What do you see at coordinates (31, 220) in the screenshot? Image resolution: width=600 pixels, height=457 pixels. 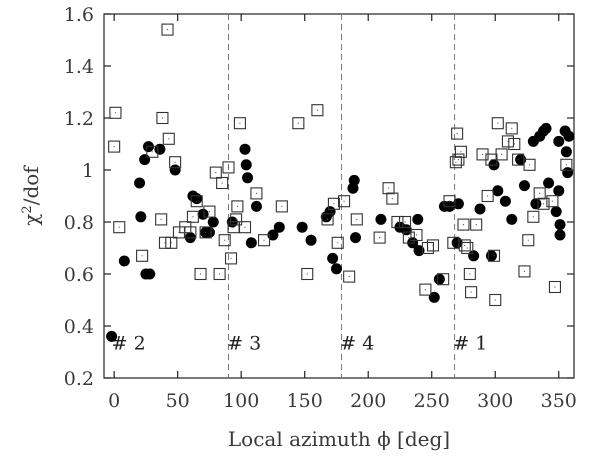 I see `y-axis-label-base: χ` at bounding box center [31, 220].